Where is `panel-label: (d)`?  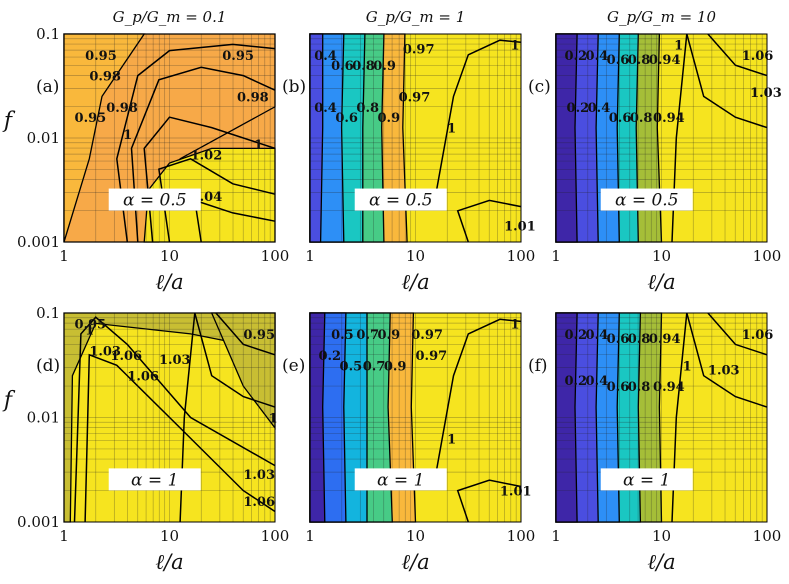 panel-label: (d) is located at coordinates (48, 366).